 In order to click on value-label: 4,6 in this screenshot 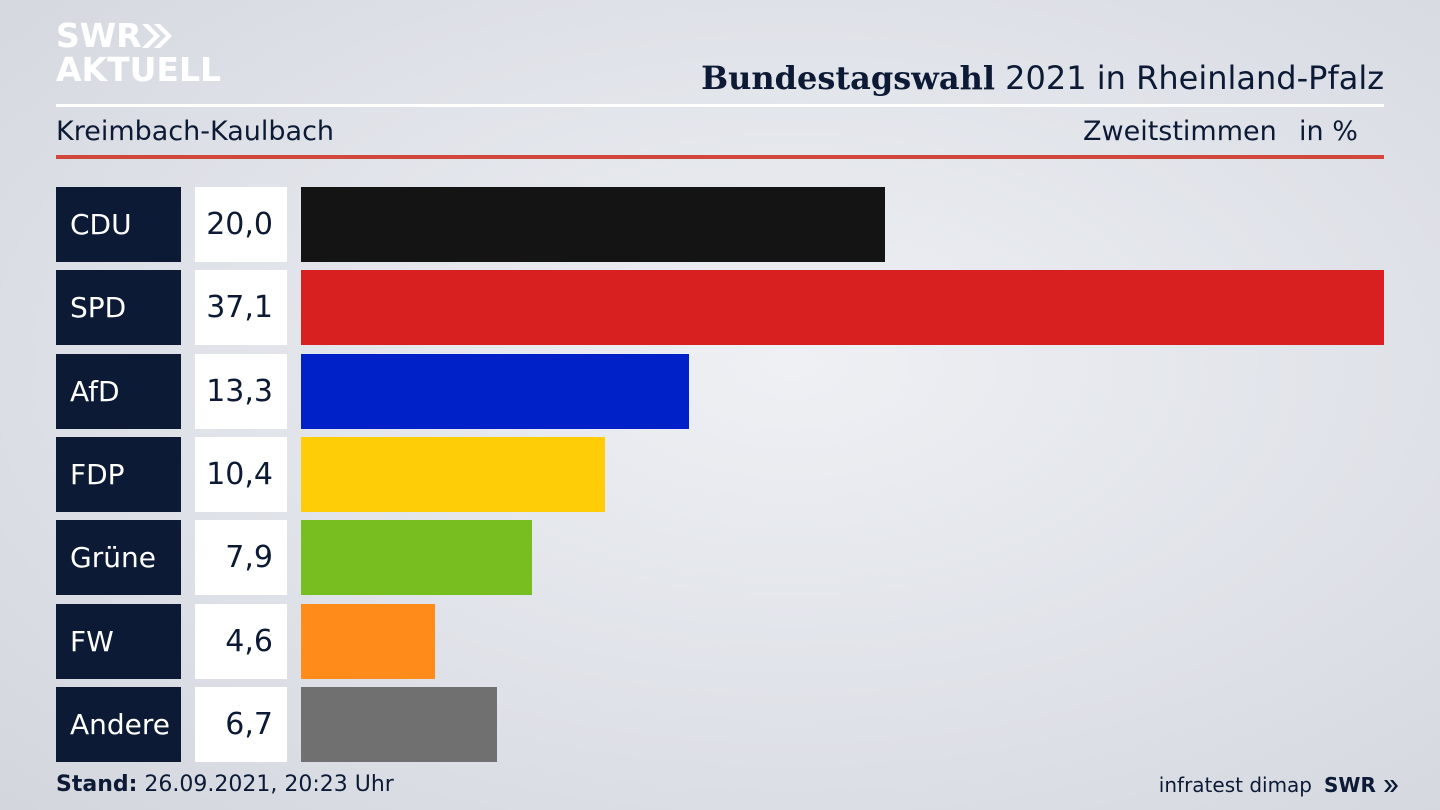, I will do `click(241, 641)`.